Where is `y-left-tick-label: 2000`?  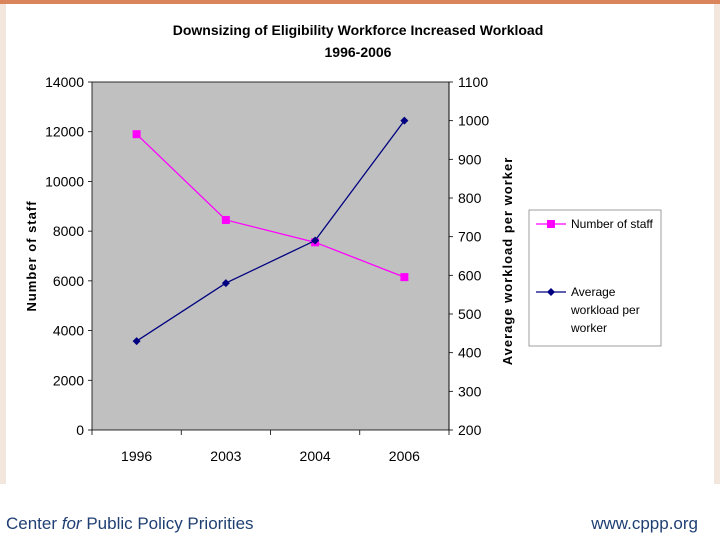 y-left-tick-label: 2000 is located at coordinates (68, 380).